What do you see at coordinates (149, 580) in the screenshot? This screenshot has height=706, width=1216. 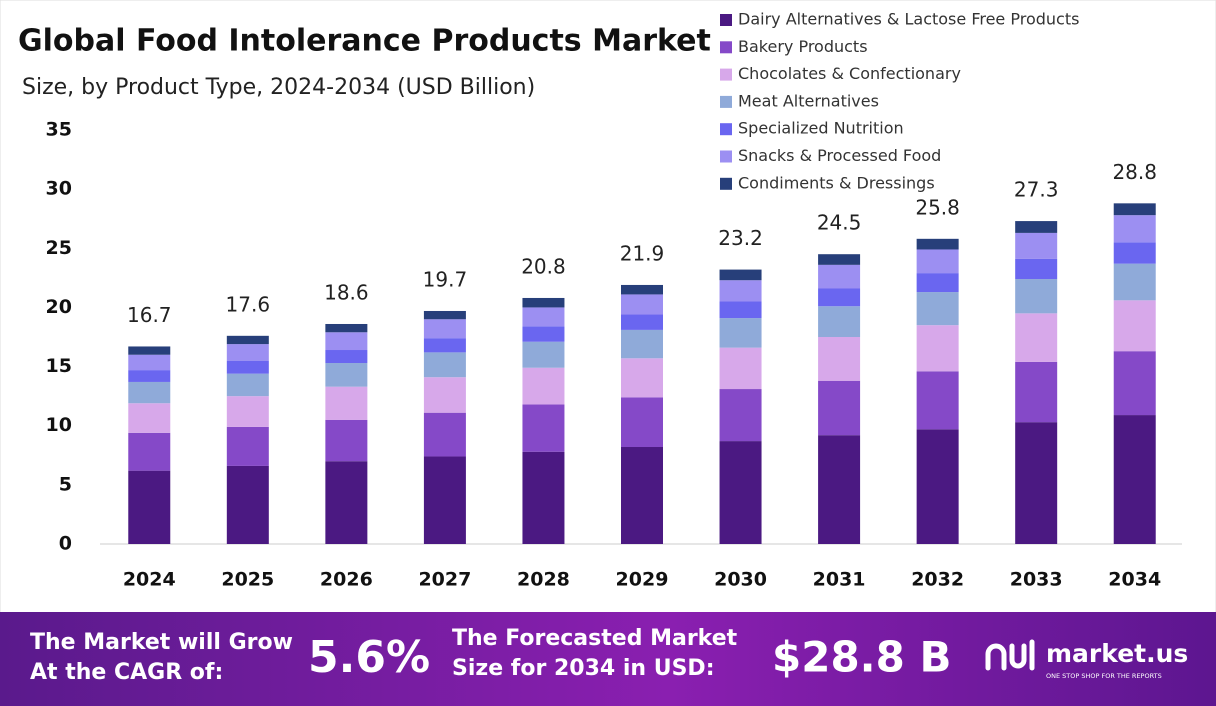 I see `x-tick-label: 2024` at bounding box center [149, 580].